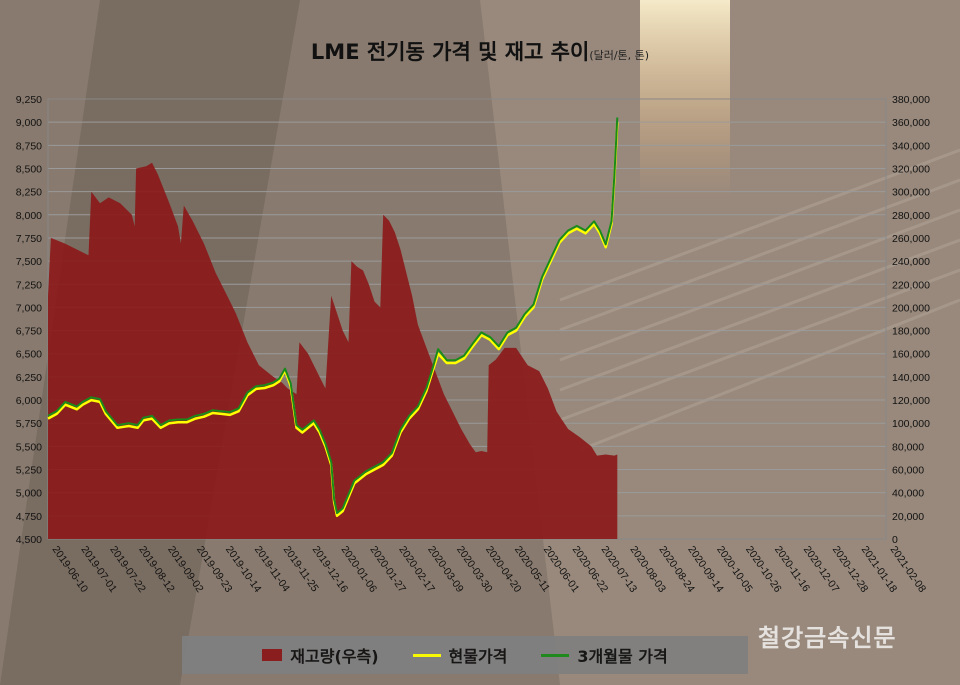  What do you see at coordinates (29, 123) in the screenshot?
I see `left-axis-tick-label: 9,000` at bounding box center [29, 123].